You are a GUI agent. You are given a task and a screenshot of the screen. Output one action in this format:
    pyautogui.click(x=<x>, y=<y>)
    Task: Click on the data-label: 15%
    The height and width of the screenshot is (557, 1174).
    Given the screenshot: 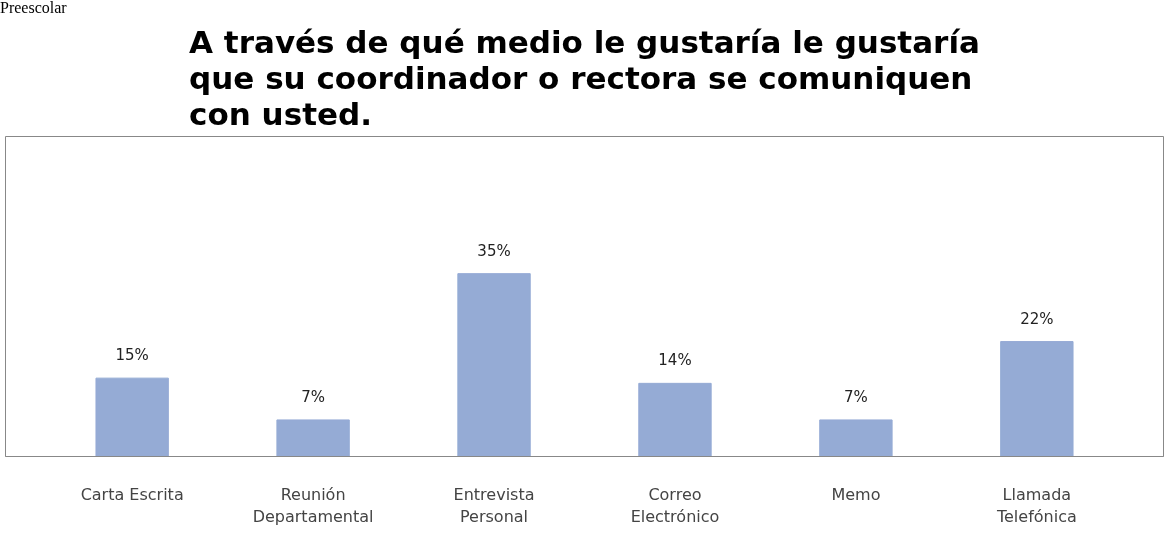 What is the action you would take?
    pyautogui.click(x=132, y=355)
    